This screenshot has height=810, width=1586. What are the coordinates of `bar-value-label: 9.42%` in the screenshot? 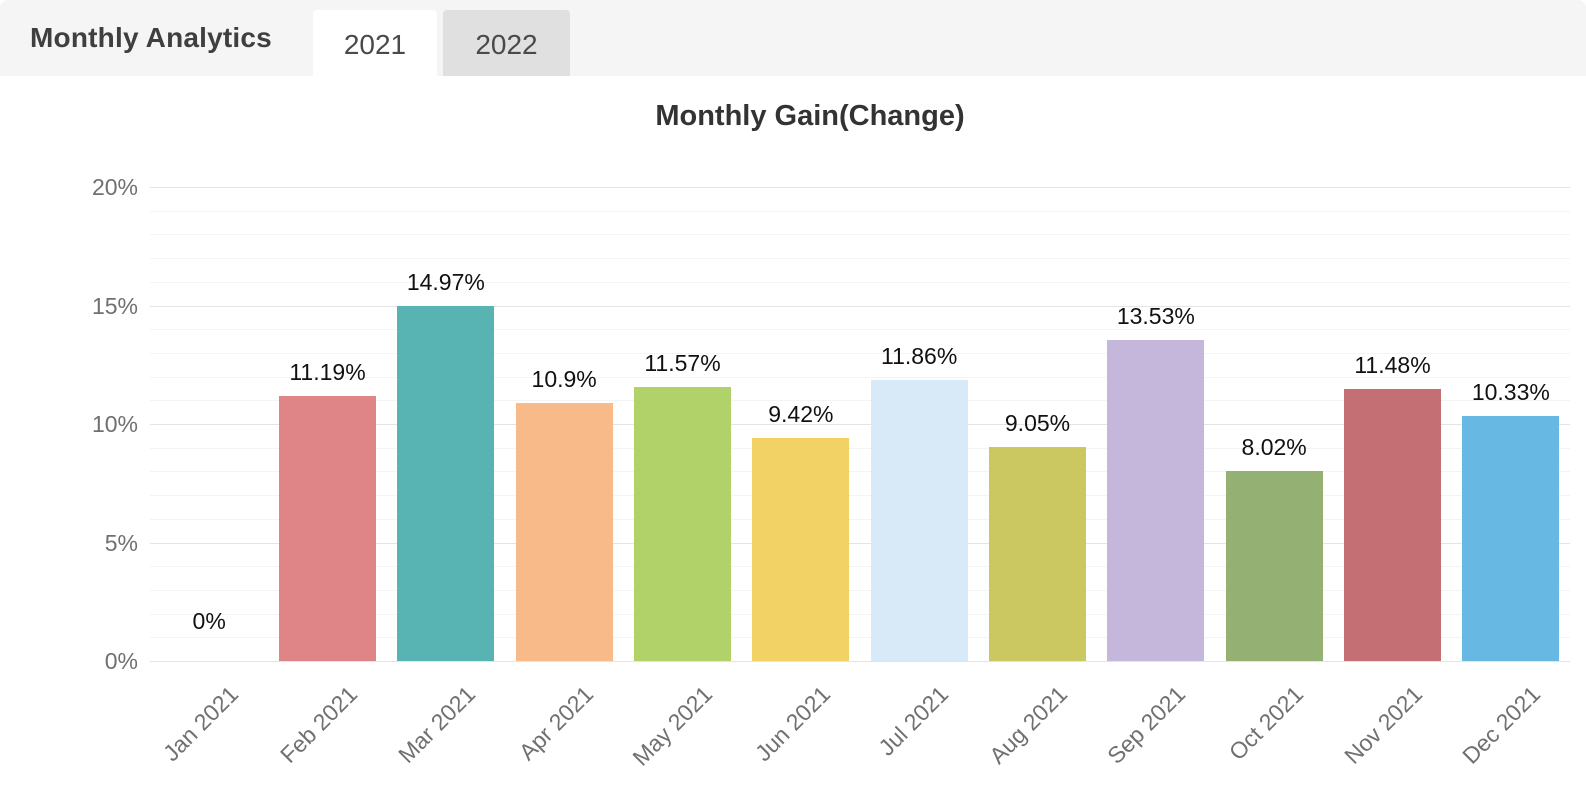 It's located at (801, 413).